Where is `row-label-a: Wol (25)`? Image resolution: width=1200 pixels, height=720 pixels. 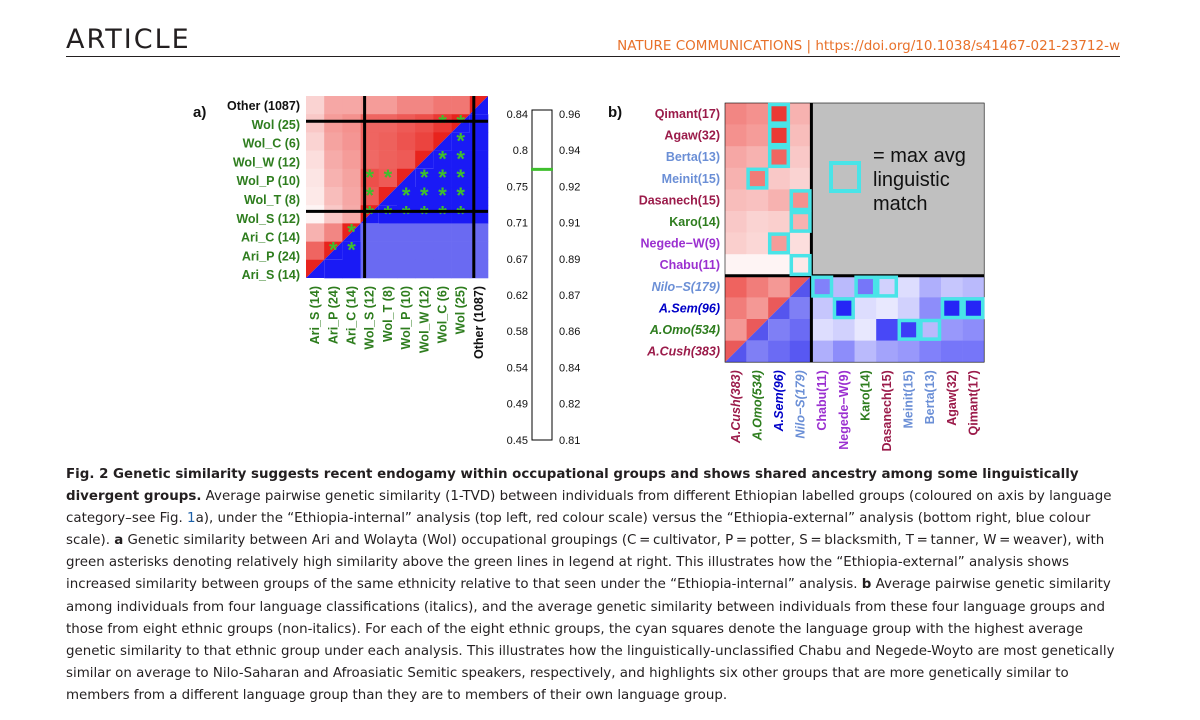 row-label-a: Wol (25) is located at coordinates (276, 125).